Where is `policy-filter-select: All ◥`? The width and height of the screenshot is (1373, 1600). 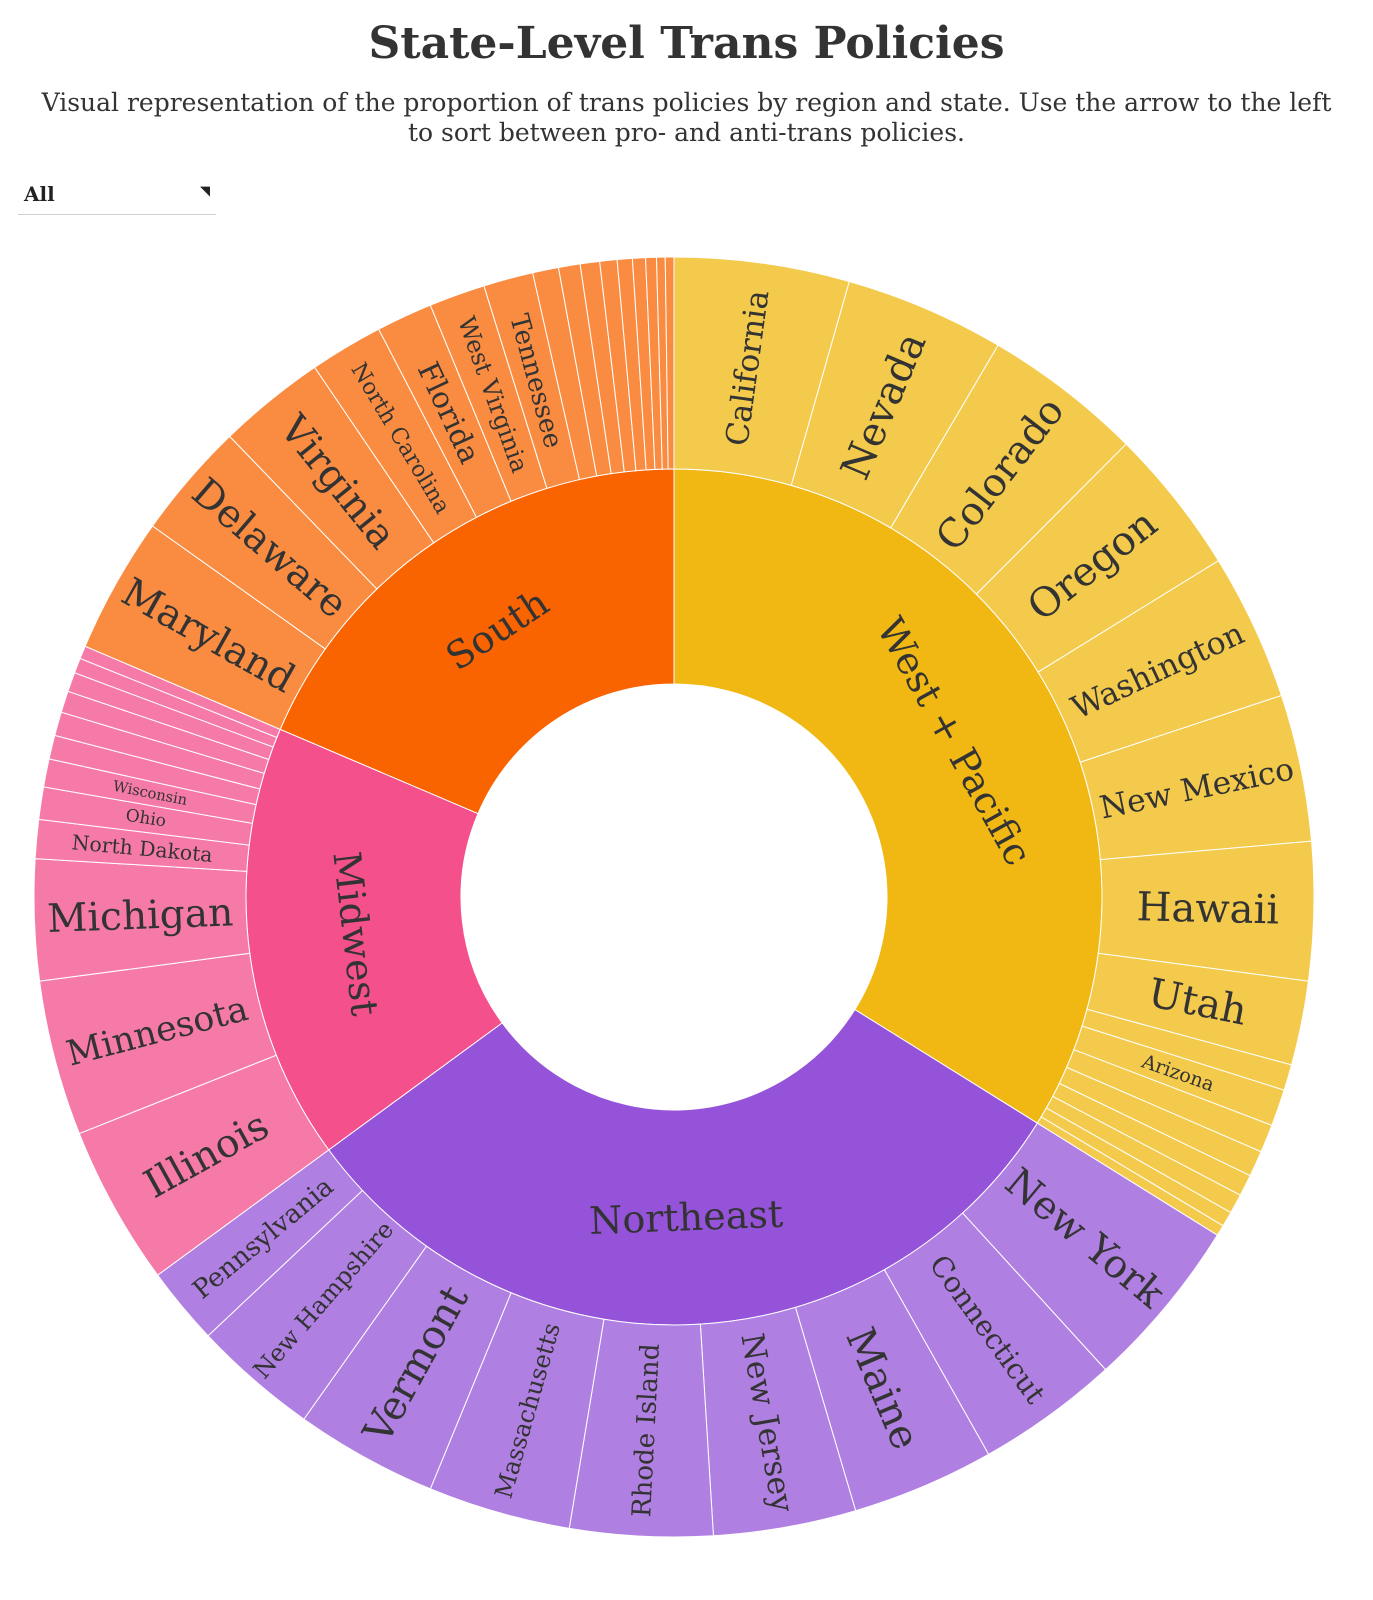
policy-filter-select: All ◥ is located at coordinates (117, 195).